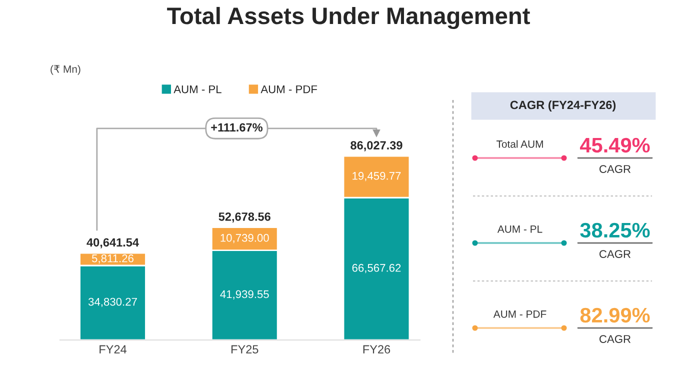 This screenshot has width=697, height=385. What do you see at coordinates (519, 314) in the screenshot?
I see `category-label: AUM - PDF` at bounding box center [519, 314].